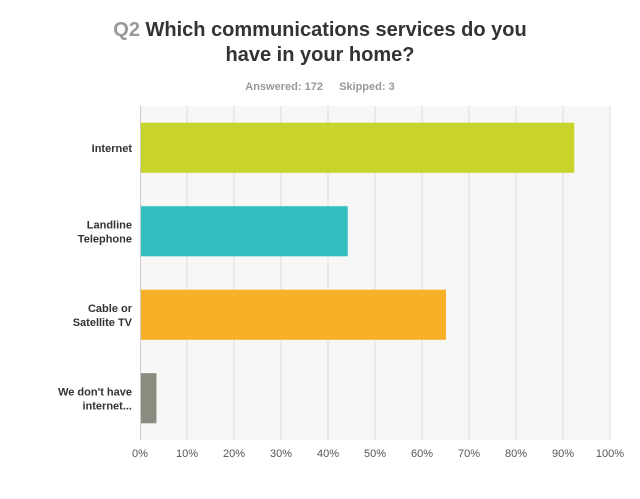 The height and width of the screenshot is (499, 640). What do you see at coordinates (313, 87) in the screenshot?
I see `answered-count: 172` at bounding box center [313, 87].